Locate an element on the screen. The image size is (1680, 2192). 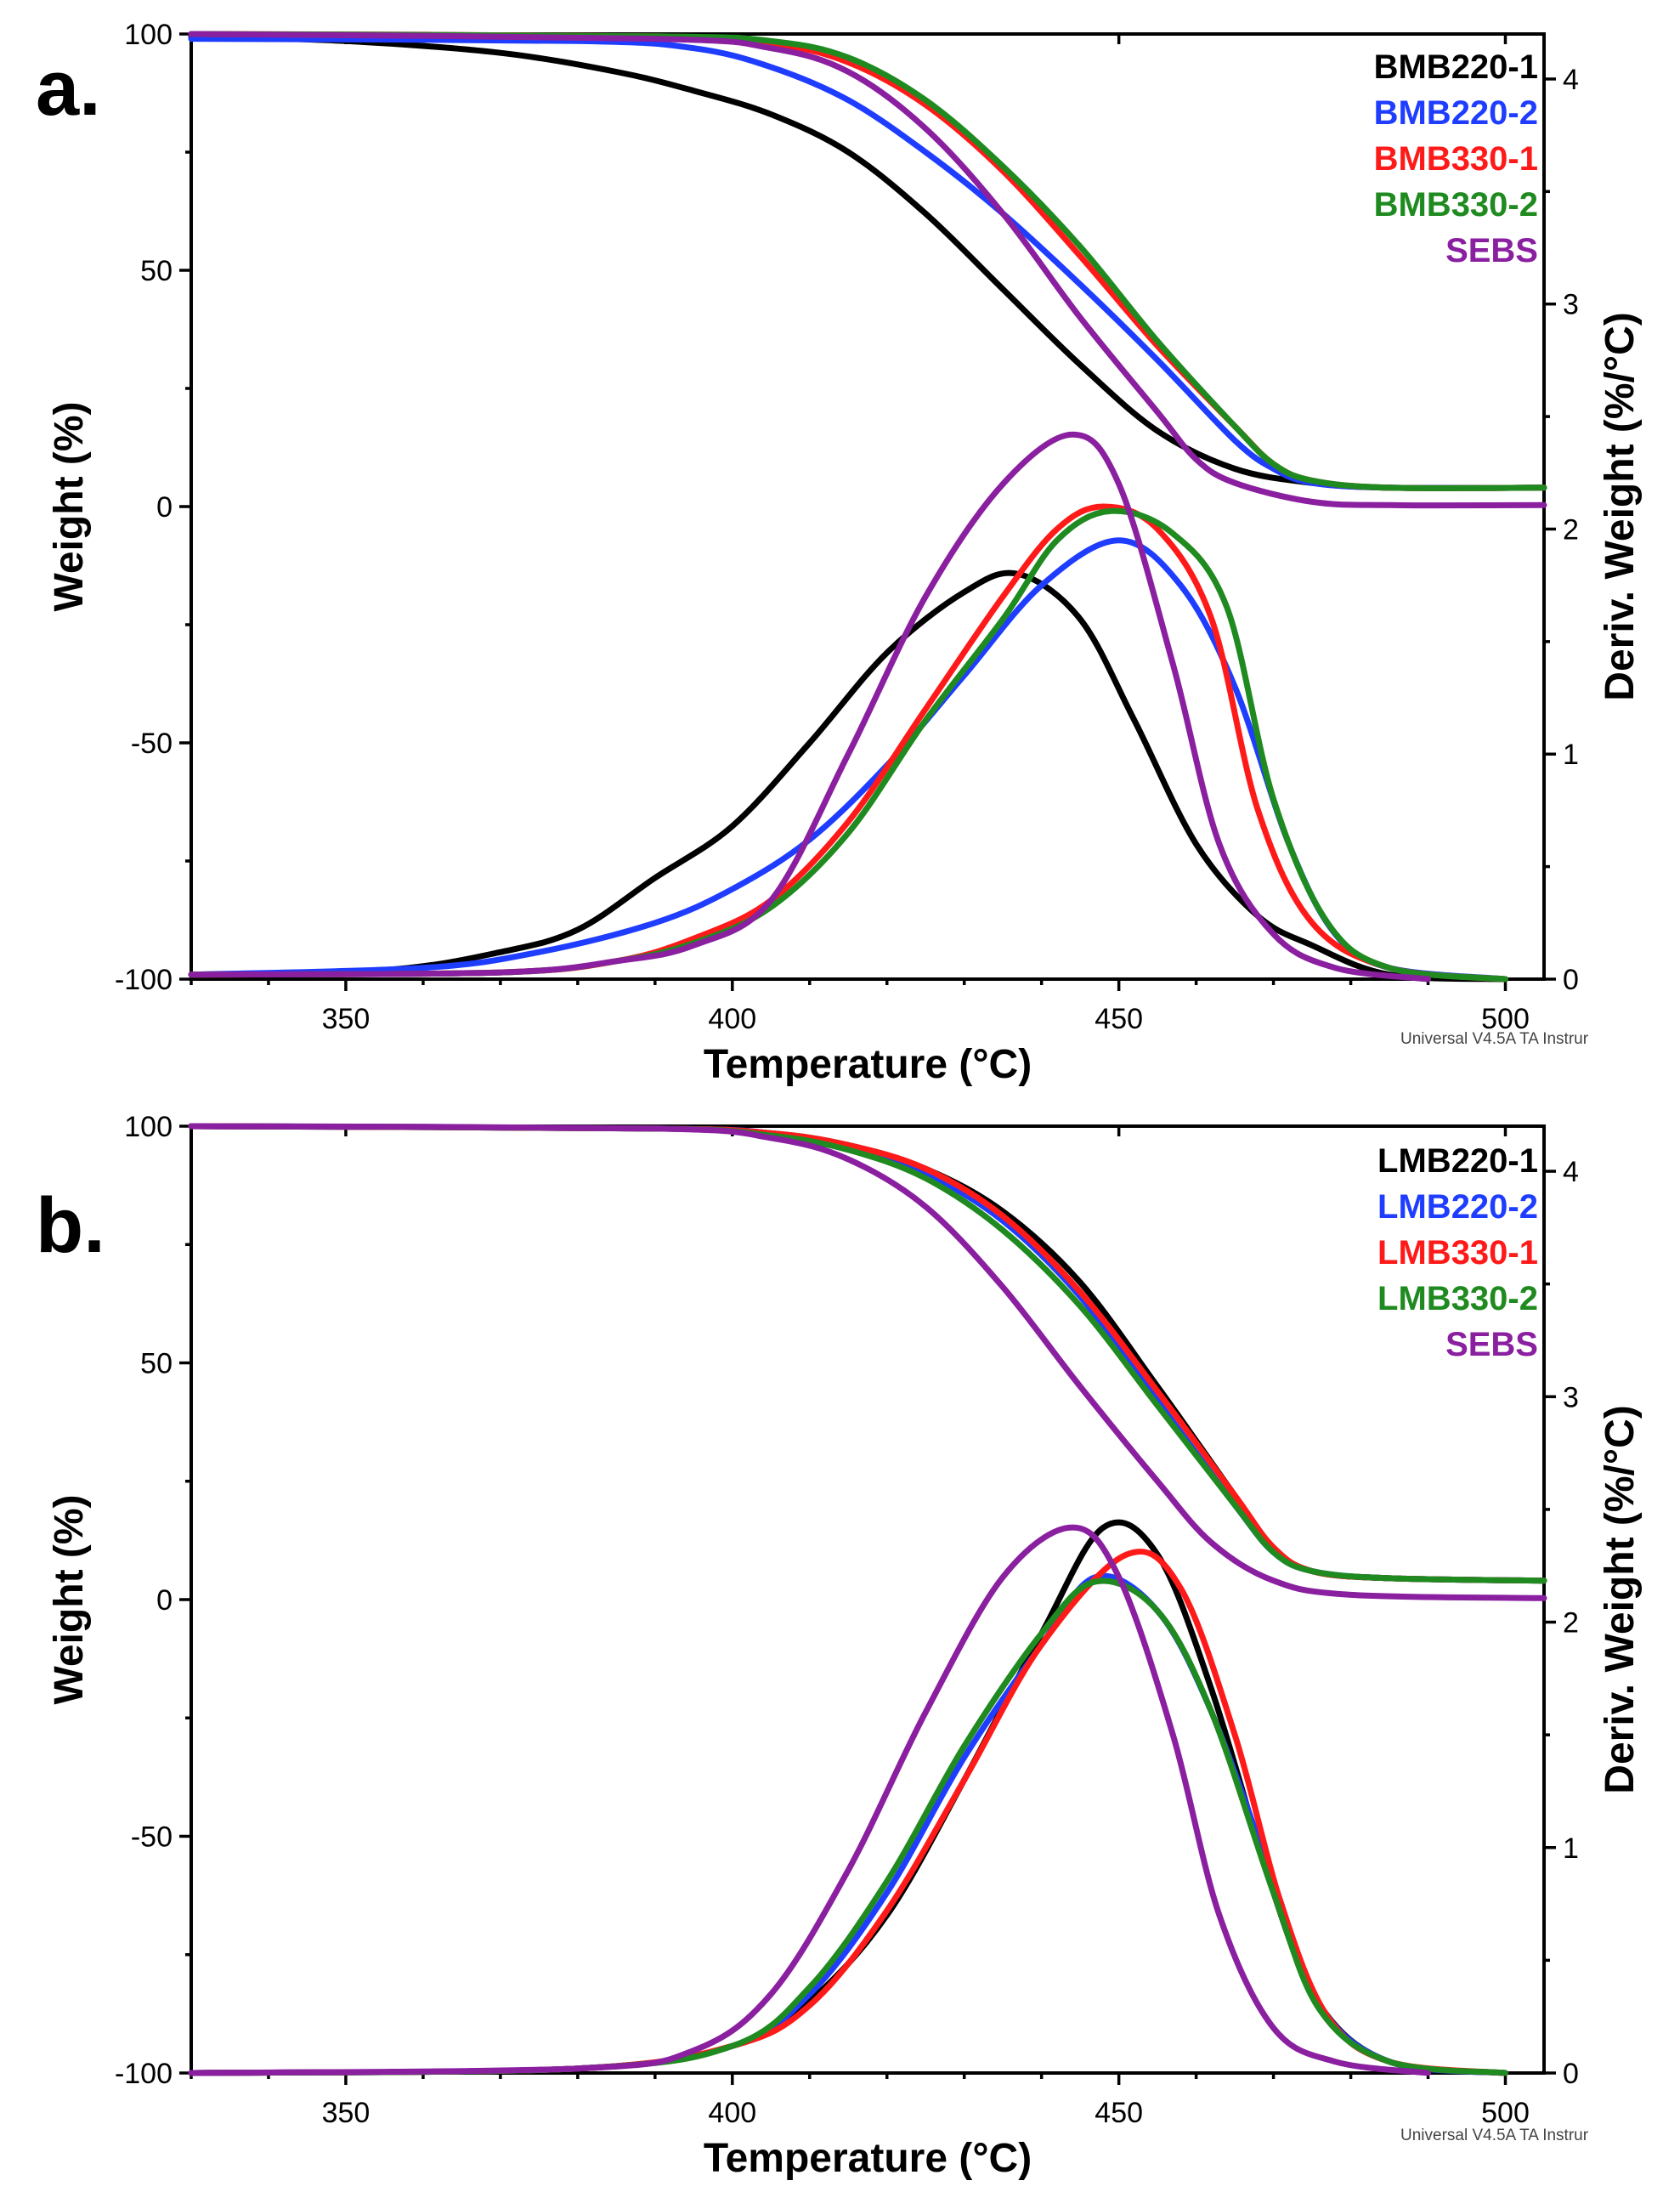
legend-entry-bmb330-2: BMB330-2 is located at coordinates (1456, 205).